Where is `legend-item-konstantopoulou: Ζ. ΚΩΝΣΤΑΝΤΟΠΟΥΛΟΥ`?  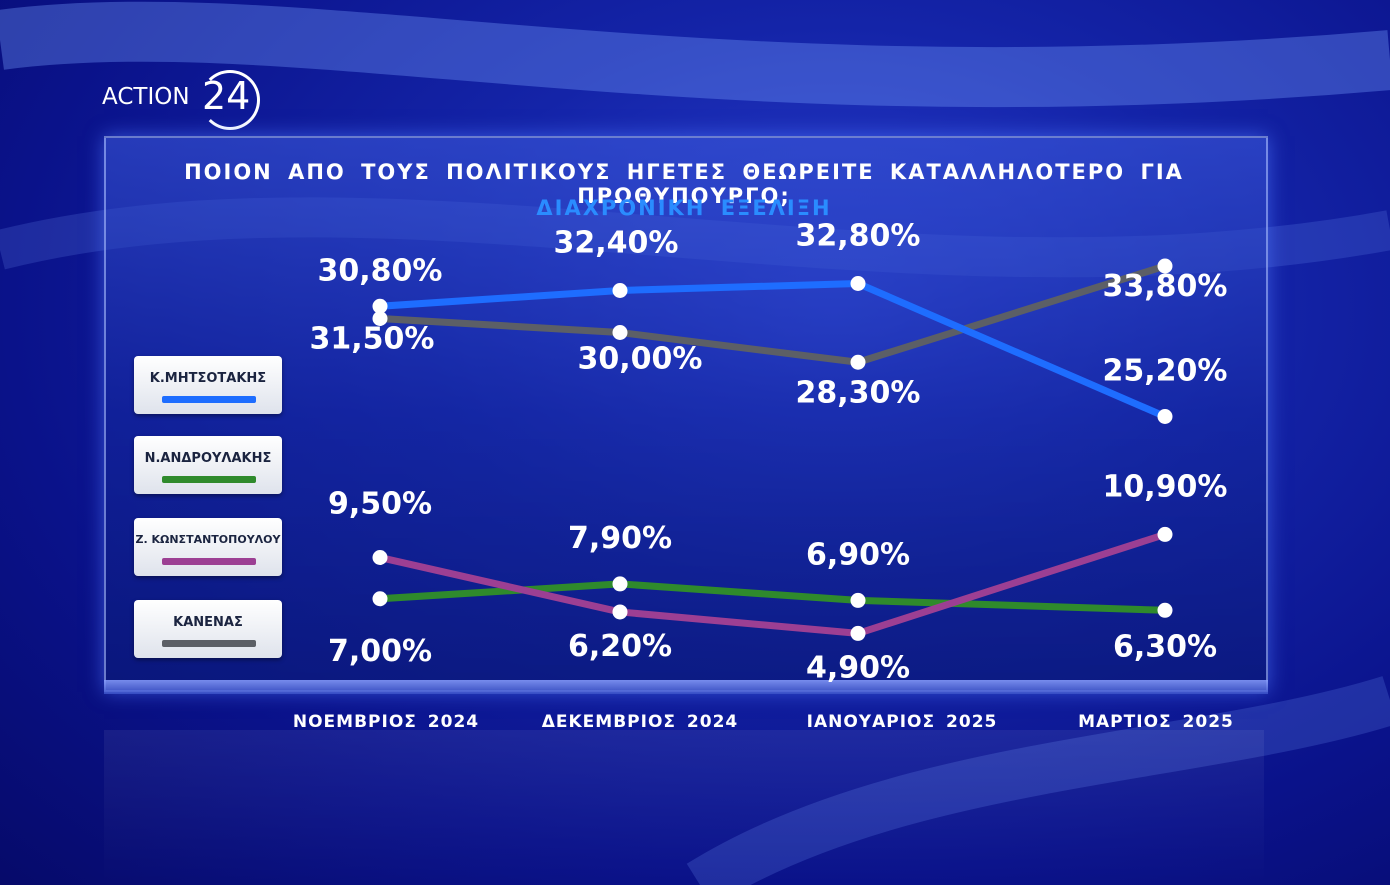
legend-item-konstantopoulou: Ζ. ΚΩΝΣΤΑΝΤΟΠΟΥΛΟΥ is located at coordinates (208, 547).